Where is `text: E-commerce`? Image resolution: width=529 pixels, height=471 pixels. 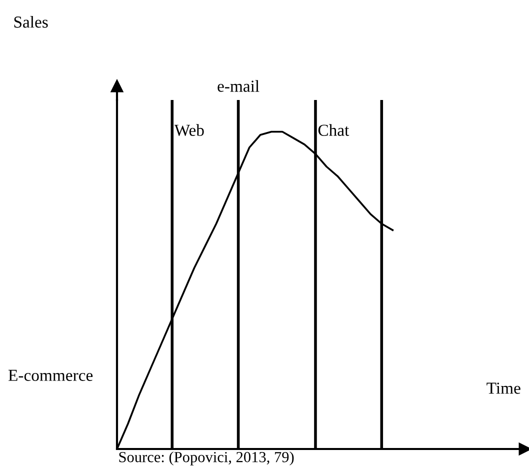
text: E-commerce is located at coordinates (50, 375).